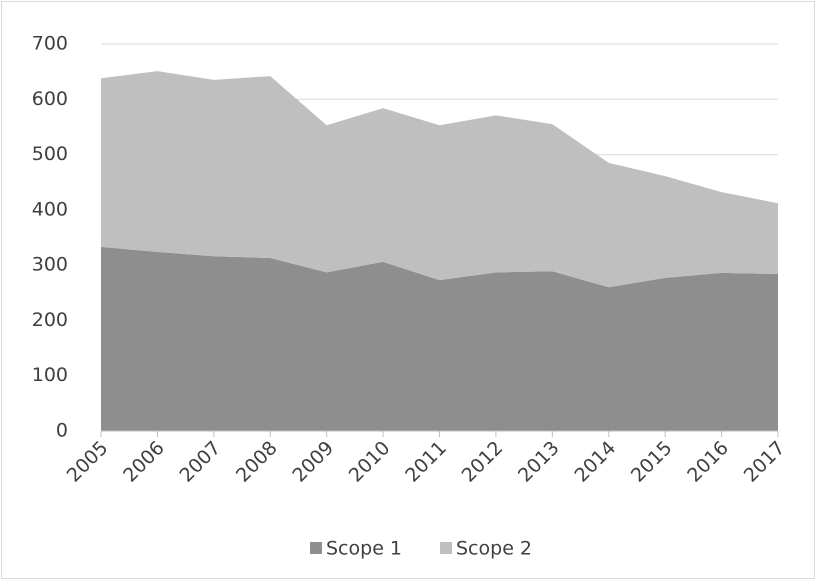 The image size is (817, 581). Describe the element at coordinates (50, 375) in the screenshot. I see `y-tick-label: 100` at that location.